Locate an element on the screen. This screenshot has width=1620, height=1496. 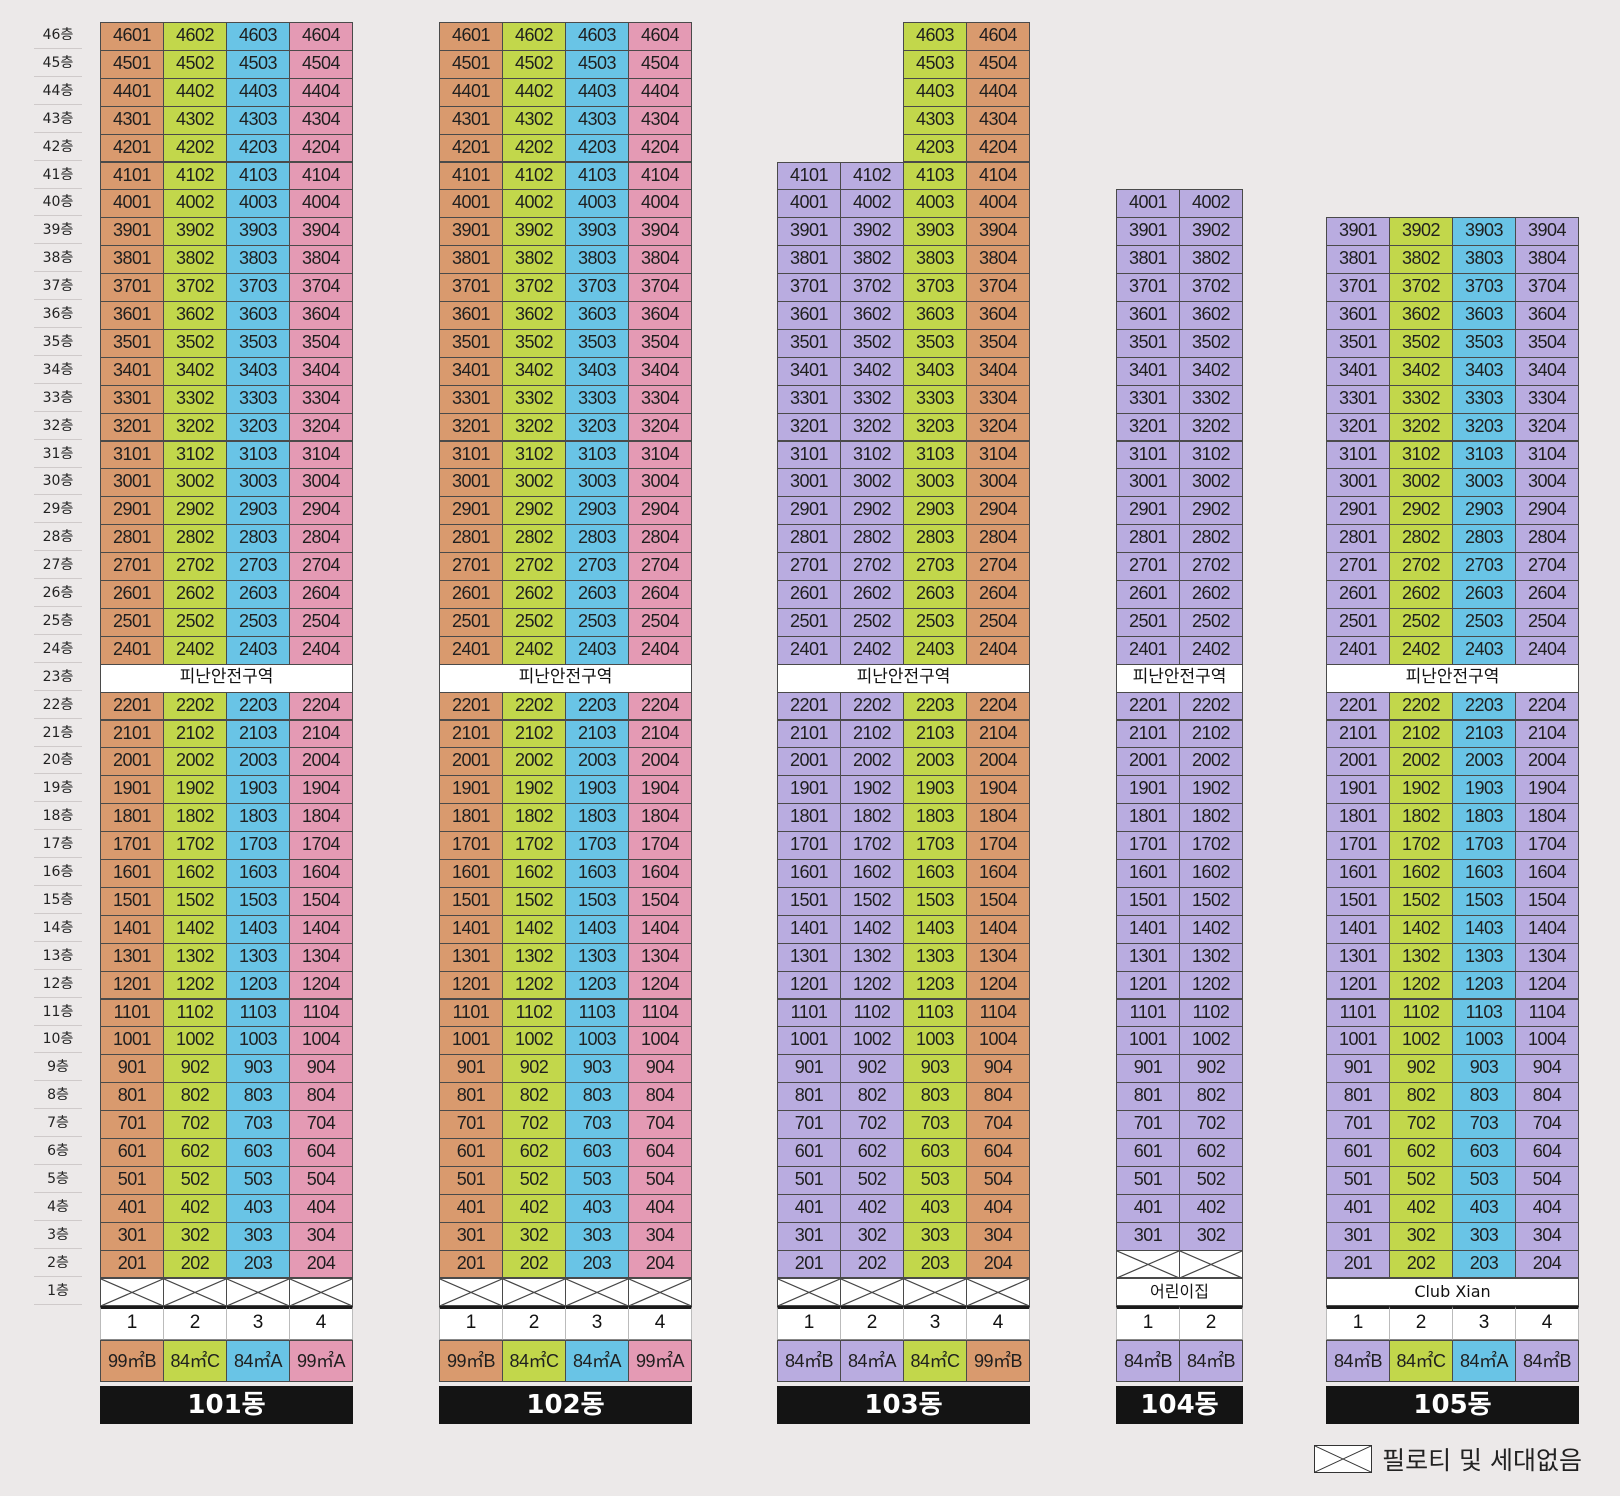
unit-cell: 2504 is located at coordinates (998, 622).